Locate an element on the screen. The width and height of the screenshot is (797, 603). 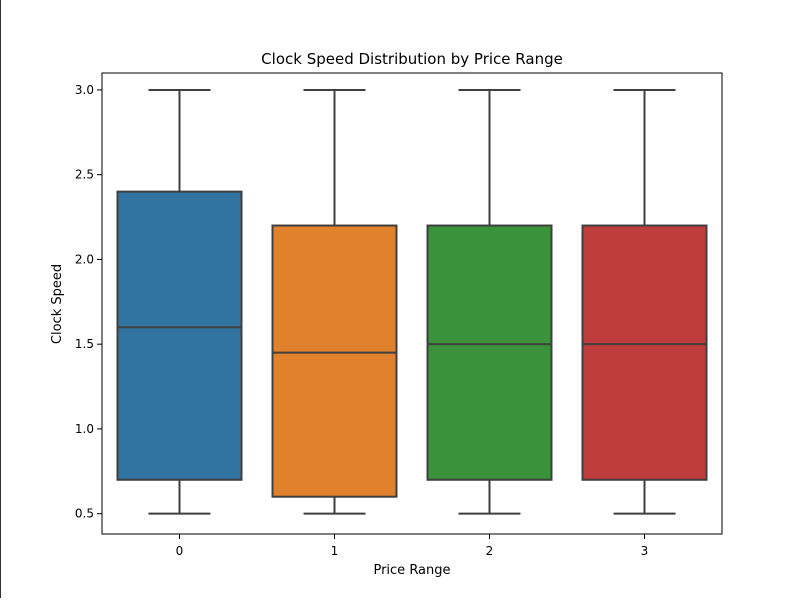
x-tick-label: 2 is located at coordinates (490, 551).